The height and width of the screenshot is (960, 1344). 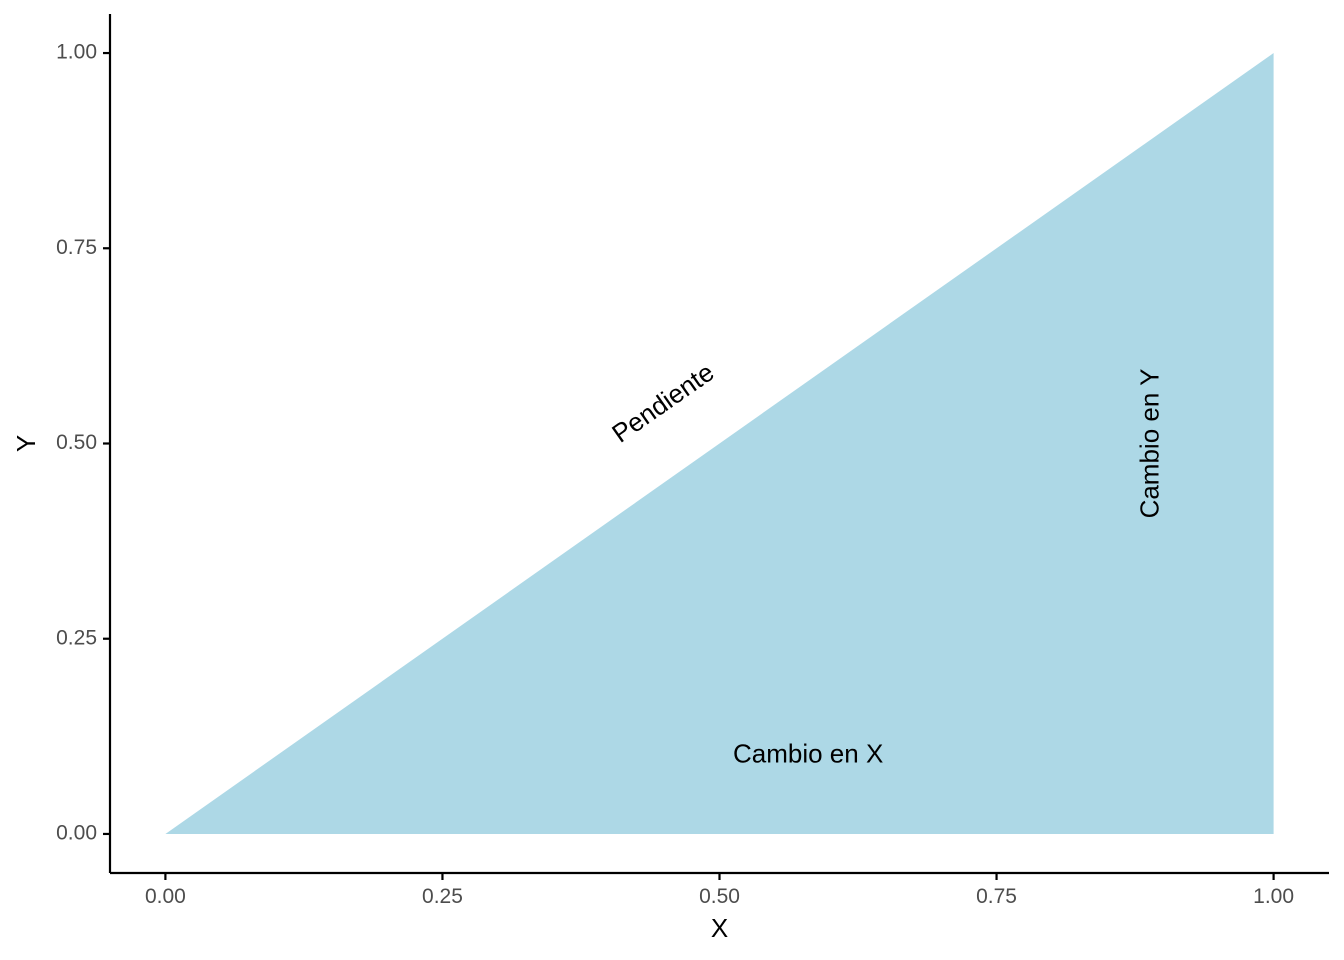 I want to click on y-tick-label: 0.25, so click(x=76, y=637).